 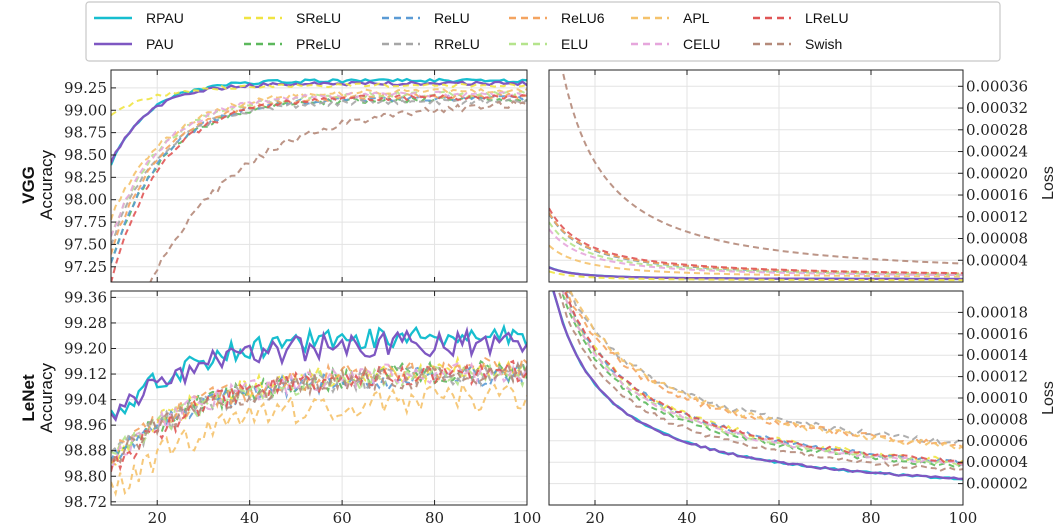 I want to click on legend-entry-apl: APL, so click(x=670, y=18).